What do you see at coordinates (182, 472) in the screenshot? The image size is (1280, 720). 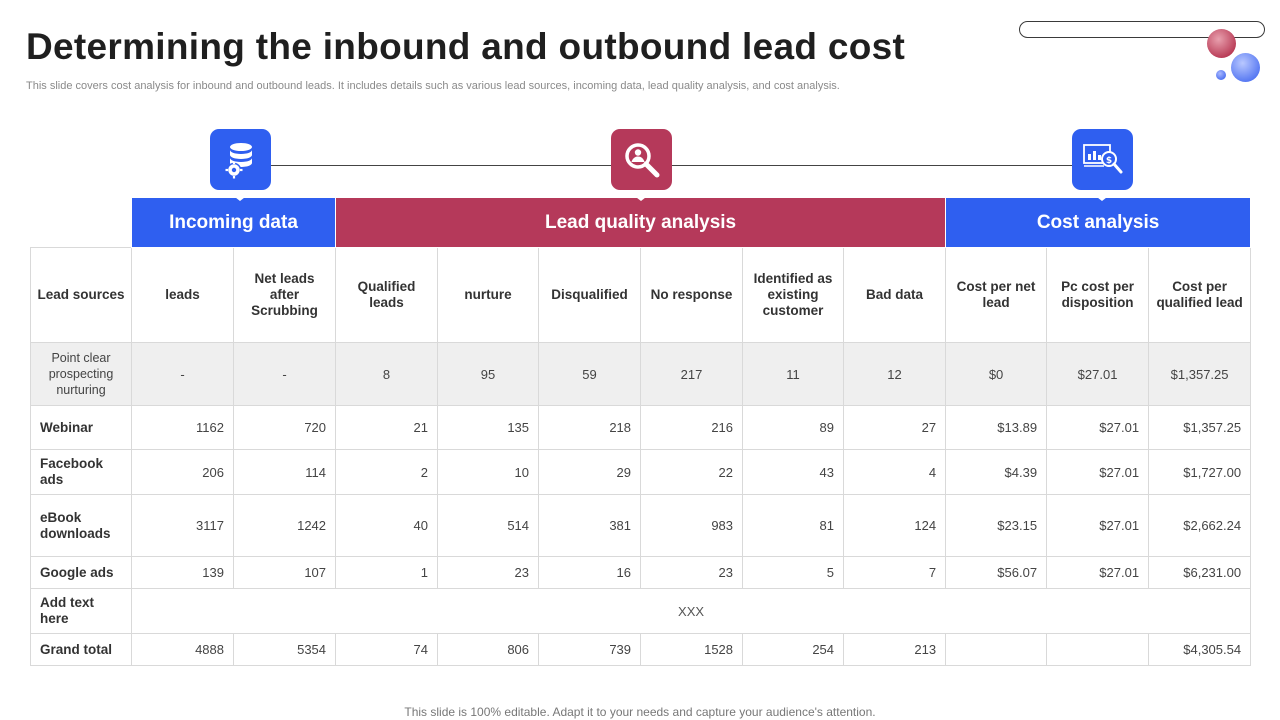 I see `table-cell: 206` at bounding box center [182, 472].